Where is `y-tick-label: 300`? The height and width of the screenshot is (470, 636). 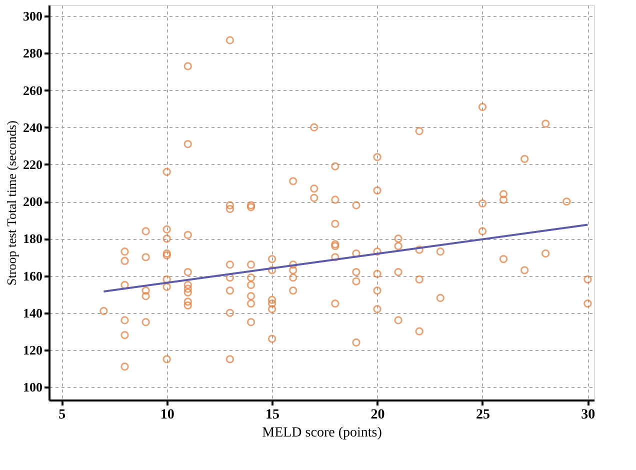
y-tick-label: 300 is located at coordinates (32, 16).